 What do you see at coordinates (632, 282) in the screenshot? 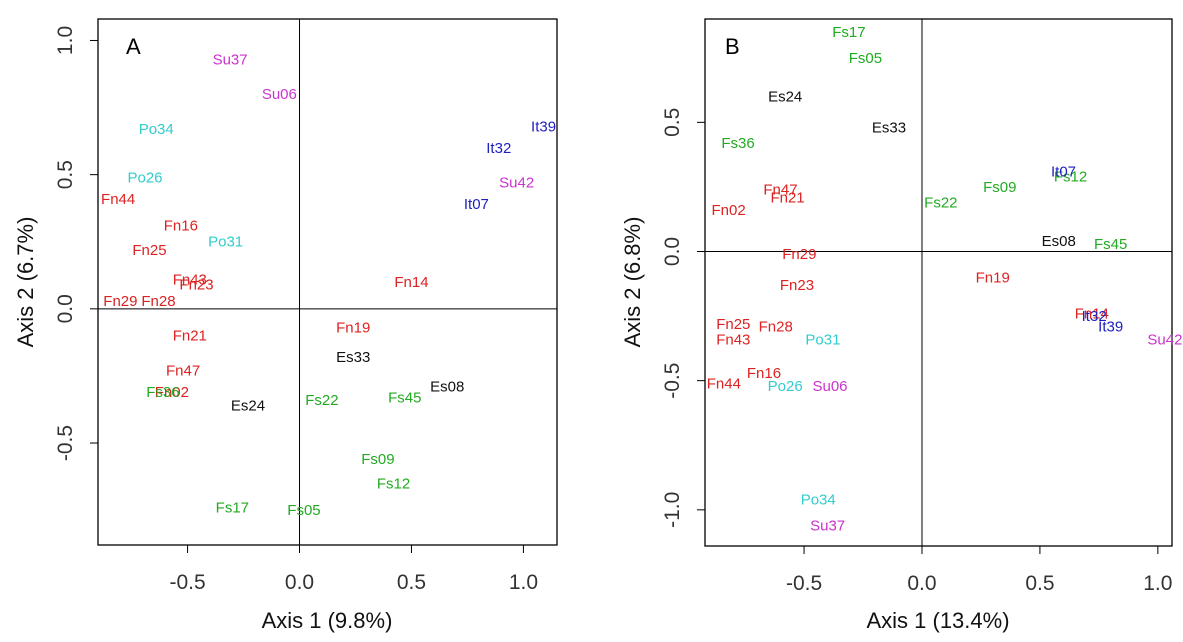
I see `y-axis-title: Axis 2 (6.8%)` at bounding box center [632, 282].